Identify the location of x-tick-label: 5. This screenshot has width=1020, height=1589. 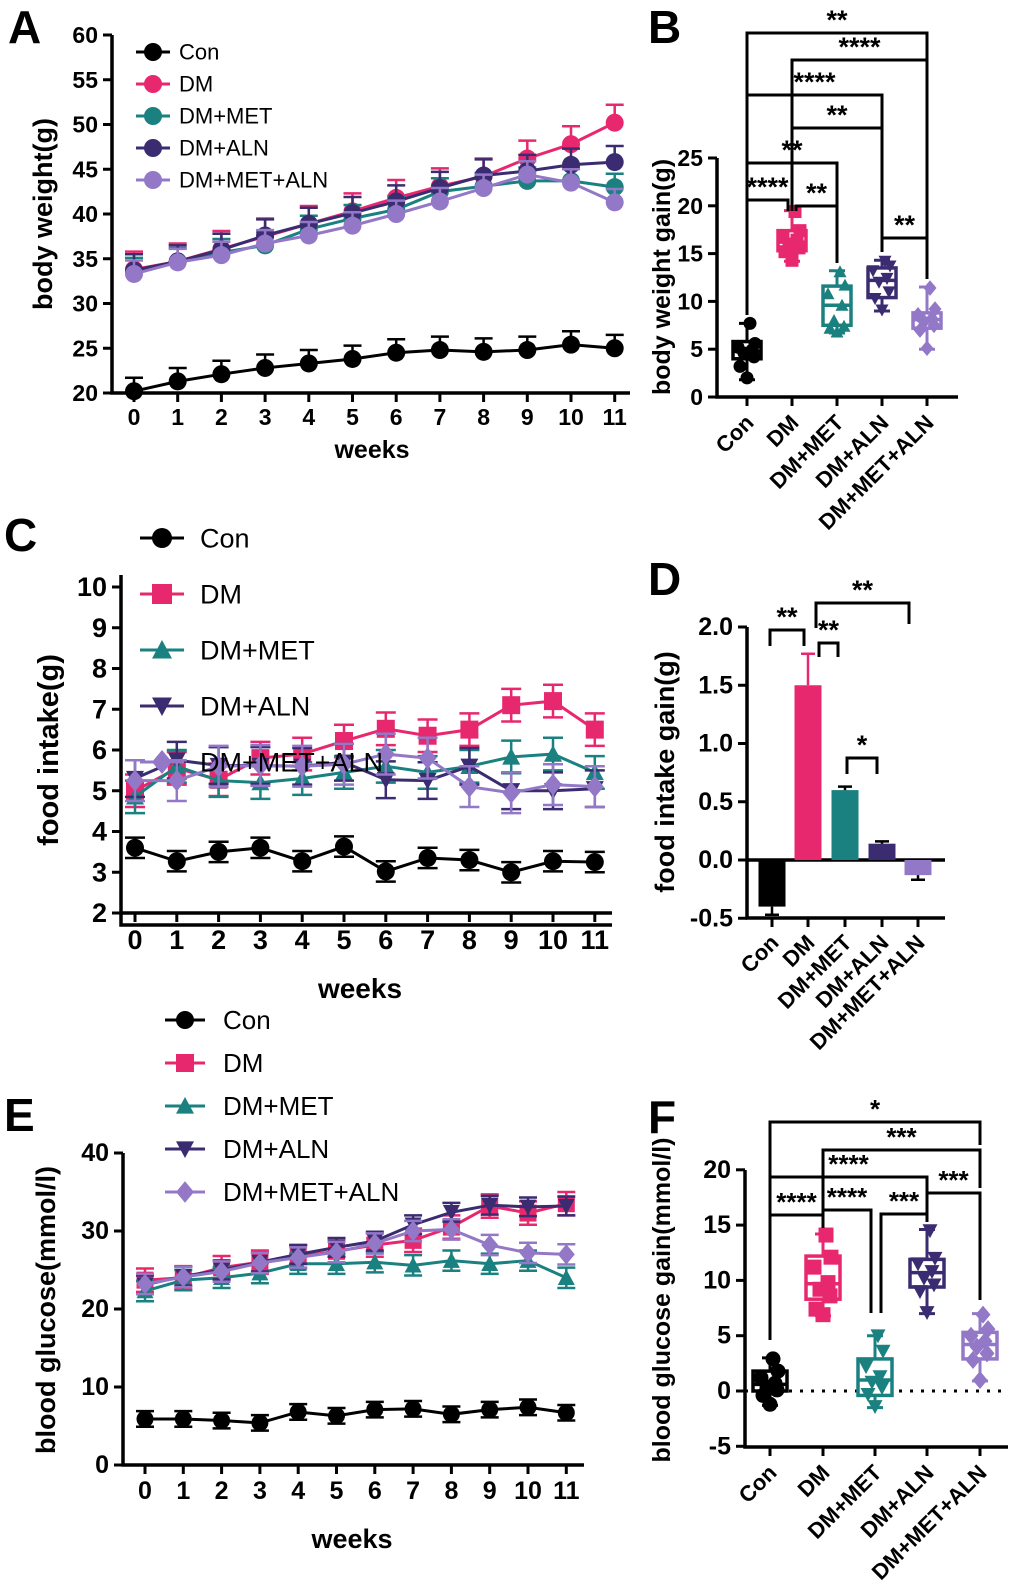
(343, 940).